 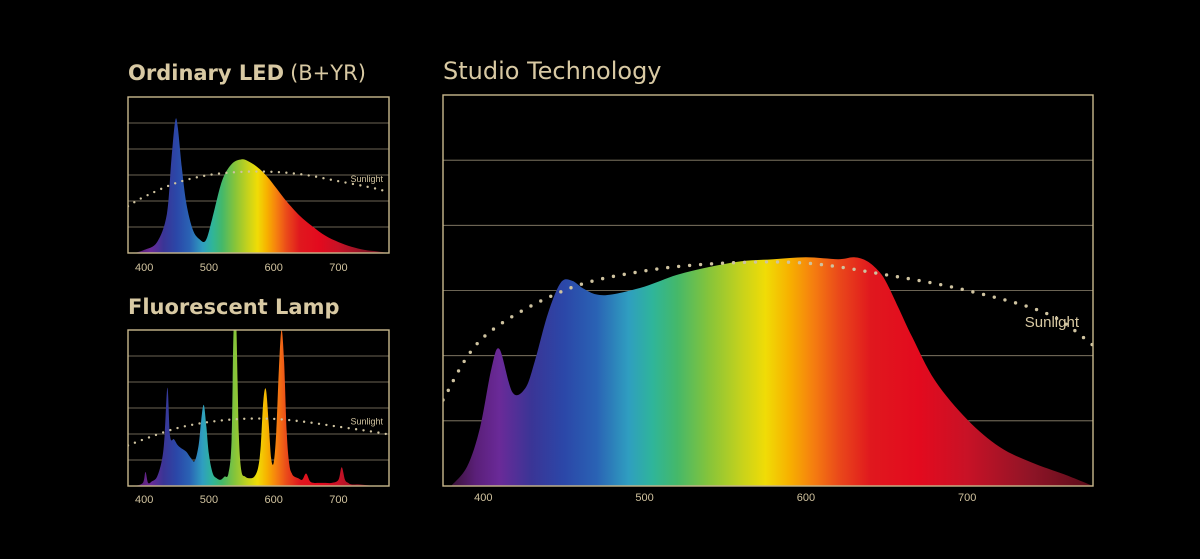 I want to click on led-x-tick-label: 700, so click(x=338, y=268).